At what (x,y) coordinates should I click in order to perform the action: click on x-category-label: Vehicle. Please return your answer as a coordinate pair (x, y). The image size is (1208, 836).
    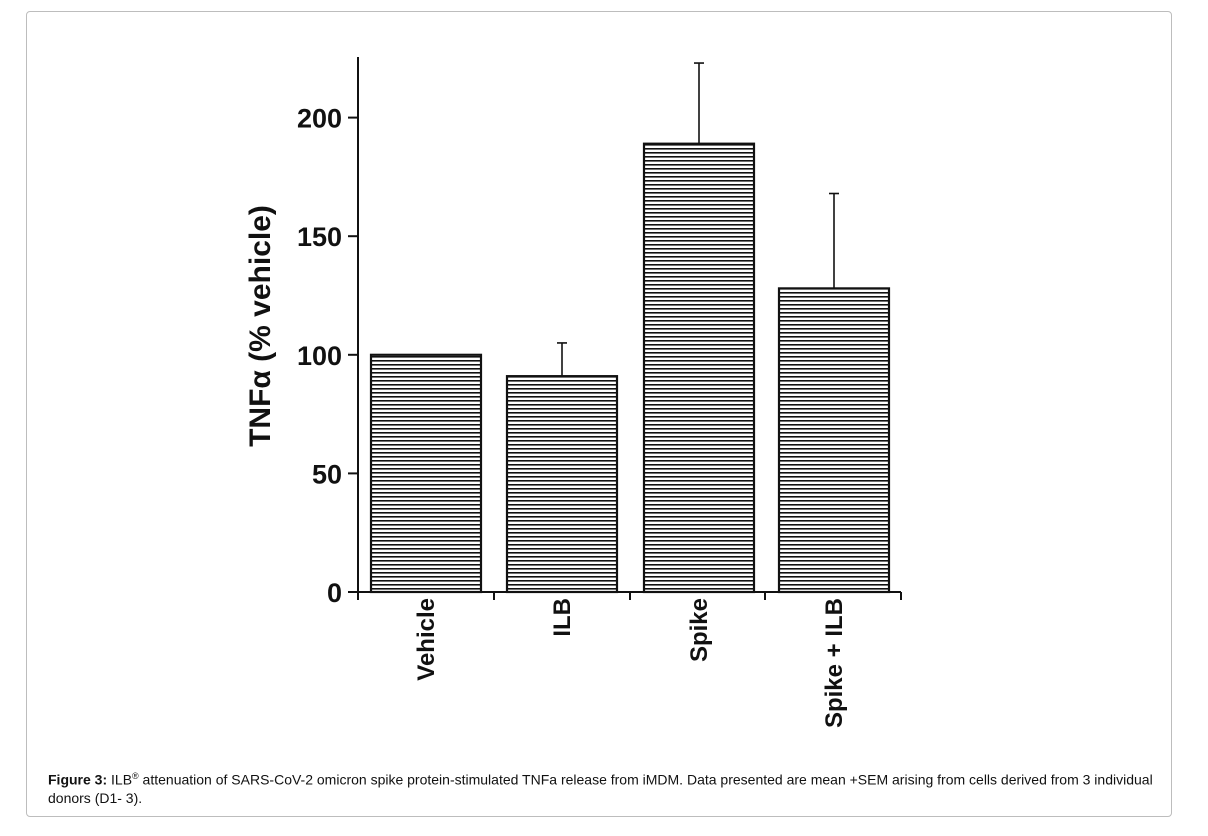
    Looking at the image, I should click on (426, 639).